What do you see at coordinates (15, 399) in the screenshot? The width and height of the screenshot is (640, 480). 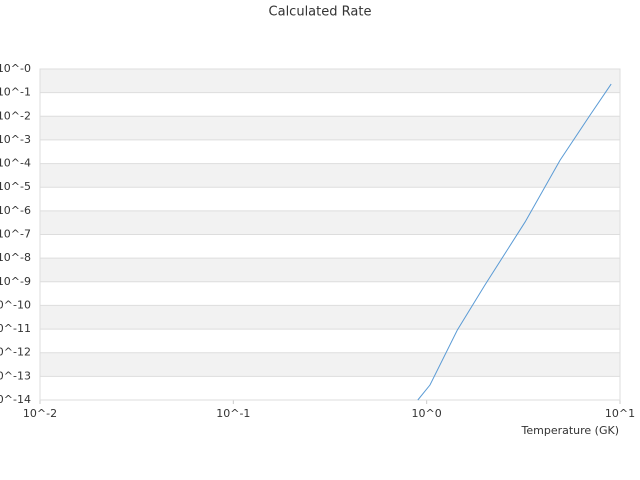 I see `y-tick-label: 10^-14` at bounding box center [15, 399].